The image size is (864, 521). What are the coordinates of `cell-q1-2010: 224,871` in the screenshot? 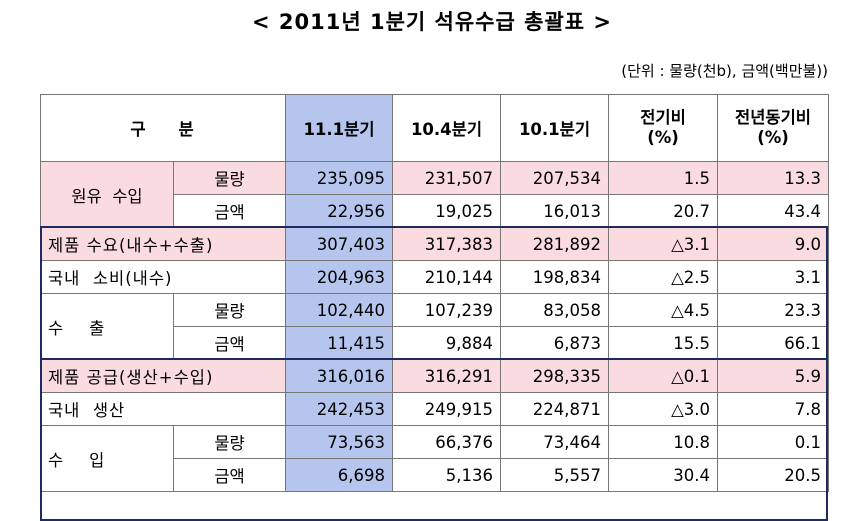 It's located at (554, 409).